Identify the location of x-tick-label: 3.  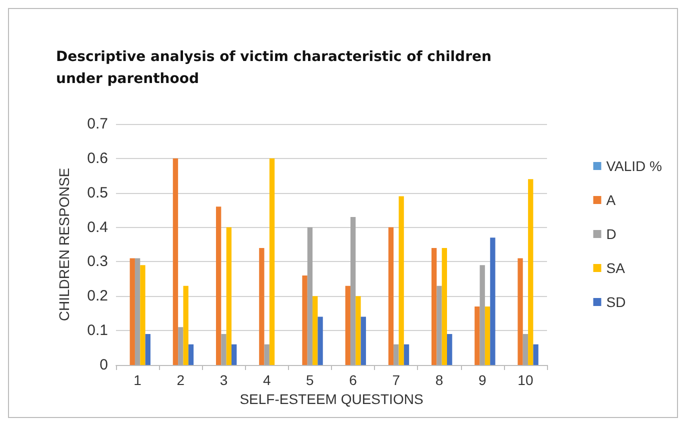
(224, 380).